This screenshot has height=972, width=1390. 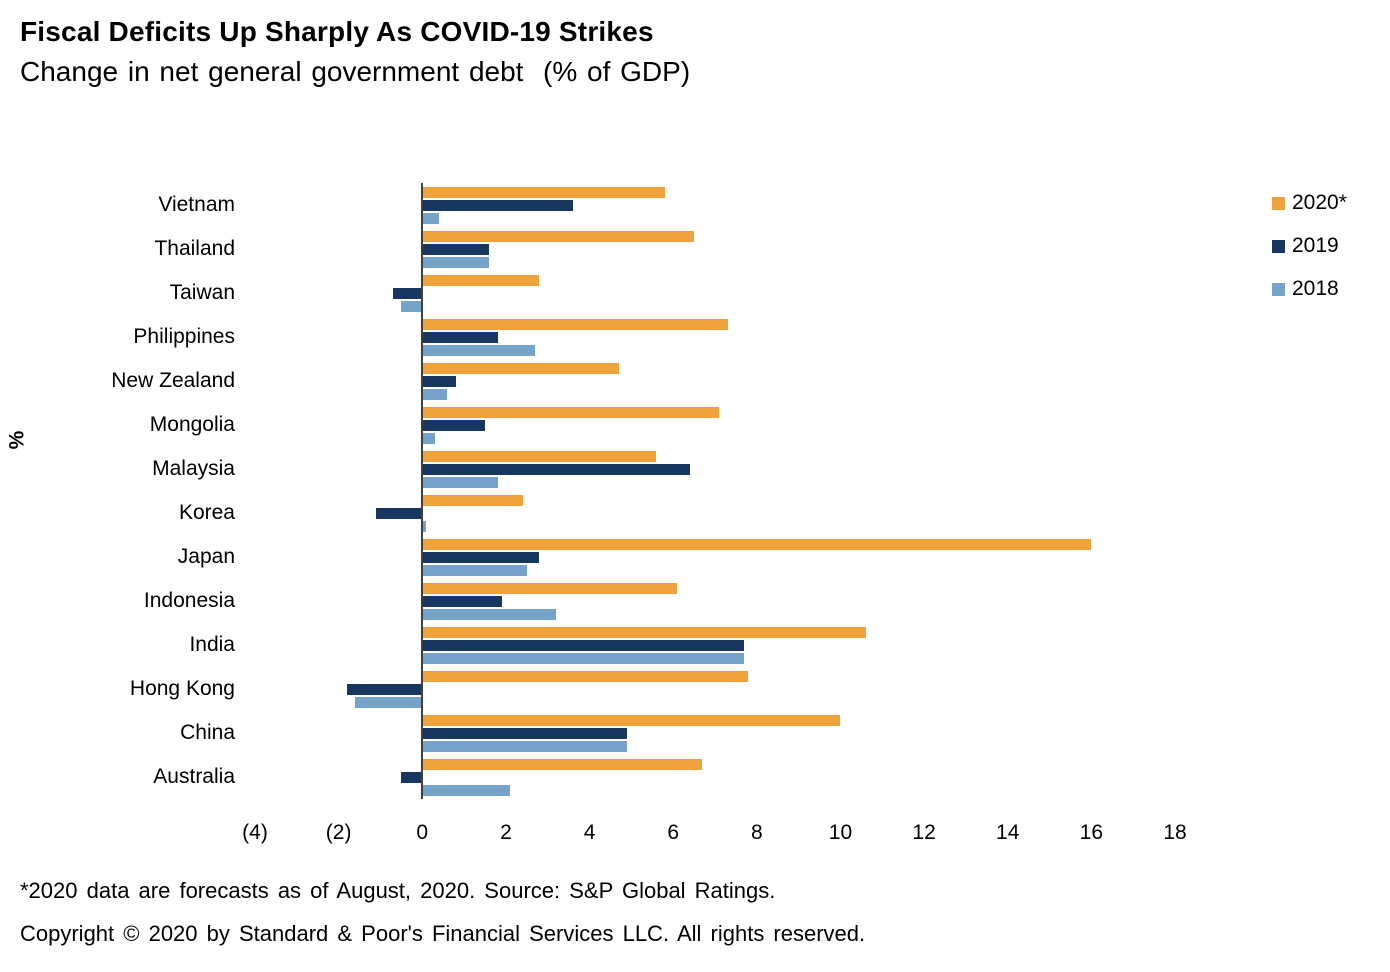 What do you see at coordinates (193, 468) in the screenshot?
I see `category-label: Malaysia` at bounding box center [193, 468].